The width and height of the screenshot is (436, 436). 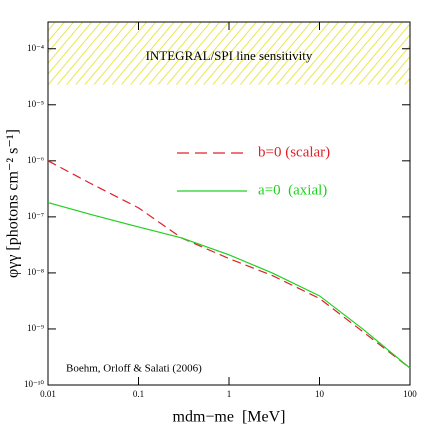 I want to click on y-axis-label: φγγ [photons cm⁻² s⁻¹], so click(x=13, y=203).